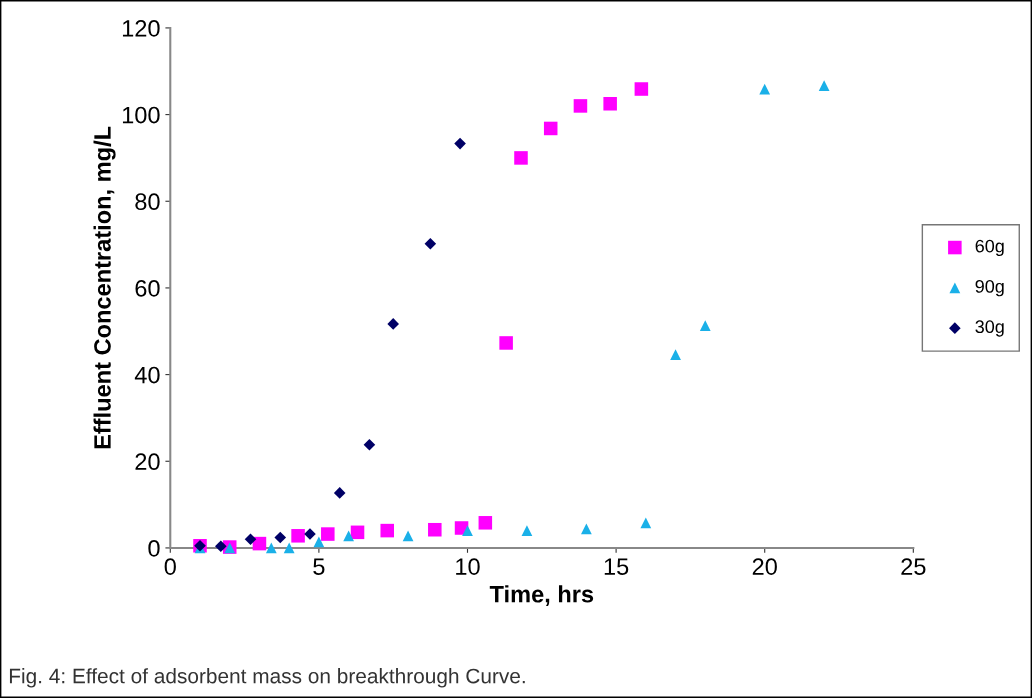 The width and height of the screenshot is (1032, 698). What do you see at coordinates (104, 287) in the screenshot?
I see `y-axis-title: Effluent Concentration, mg/L` at bounding box center [104, 287].